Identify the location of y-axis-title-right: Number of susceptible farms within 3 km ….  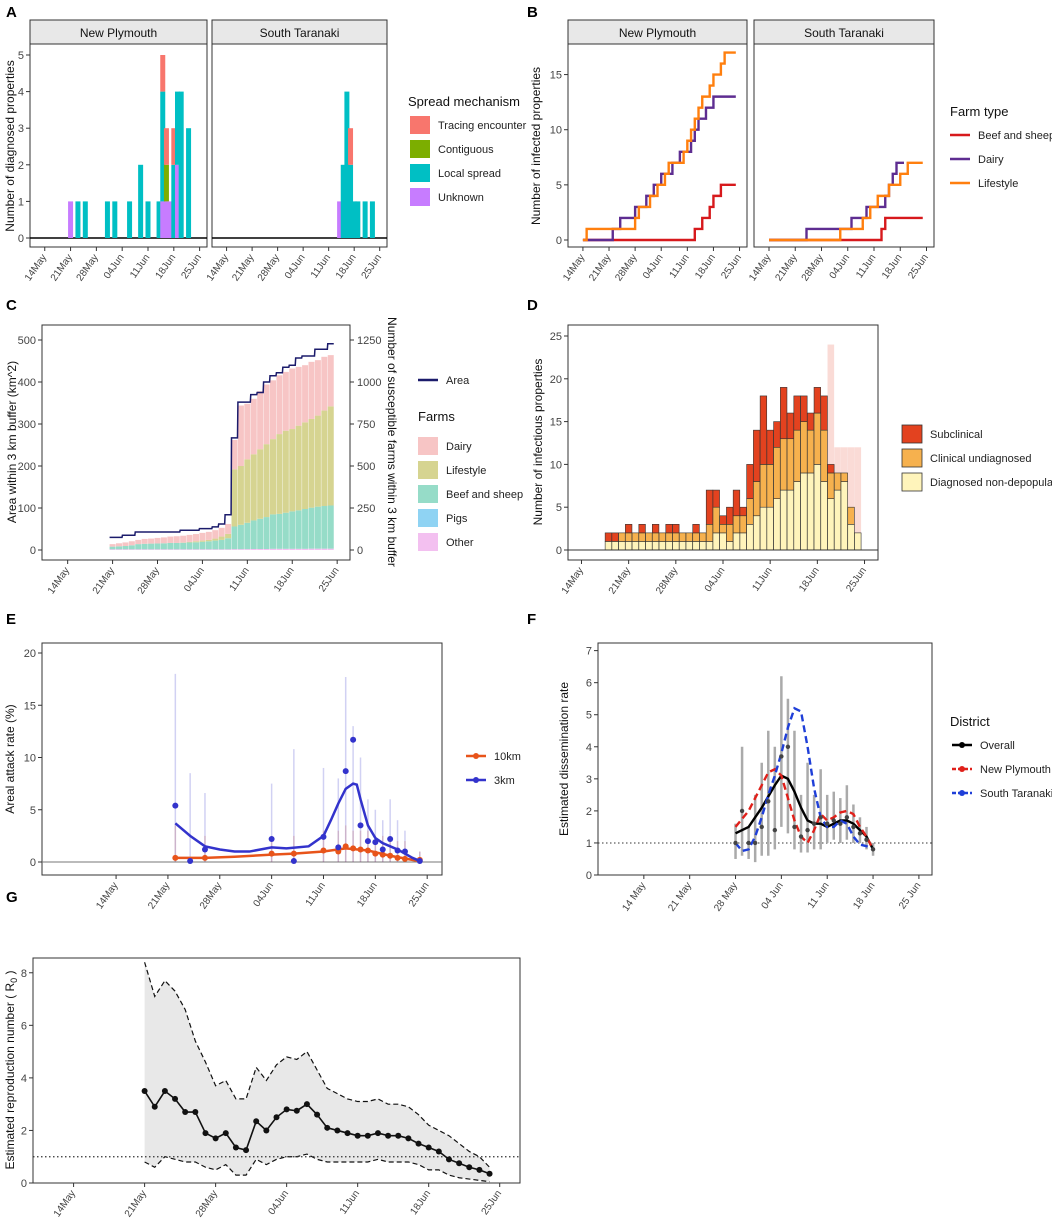
(392, 442).